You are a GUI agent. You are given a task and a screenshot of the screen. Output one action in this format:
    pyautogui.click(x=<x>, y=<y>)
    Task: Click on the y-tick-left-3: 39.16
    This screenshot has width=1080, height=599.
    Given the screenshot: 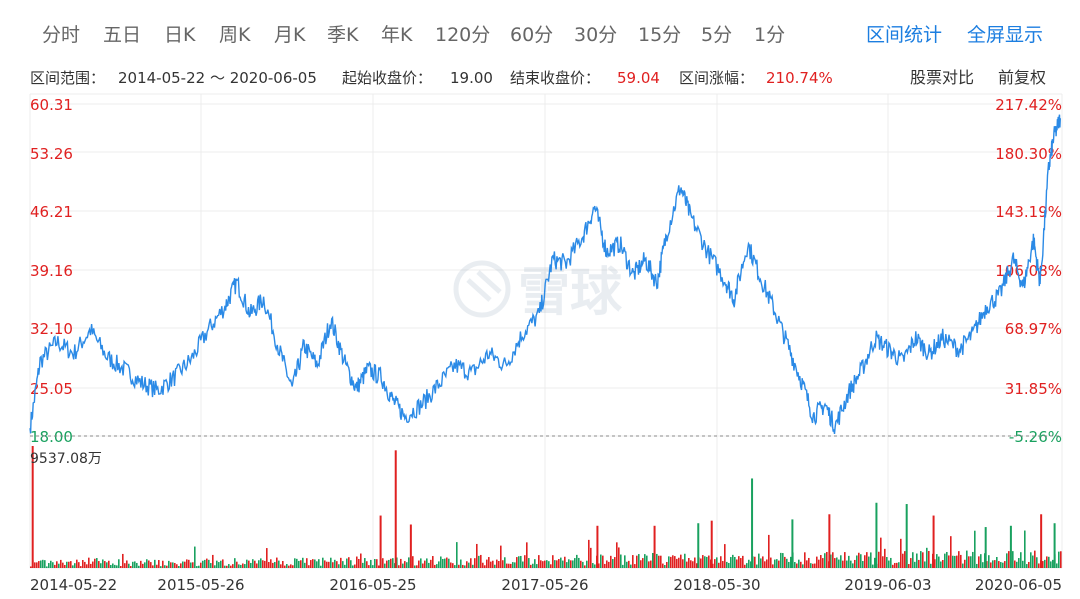 What is the action you would take?
    pyautogui.click(x=51, y=271)
    